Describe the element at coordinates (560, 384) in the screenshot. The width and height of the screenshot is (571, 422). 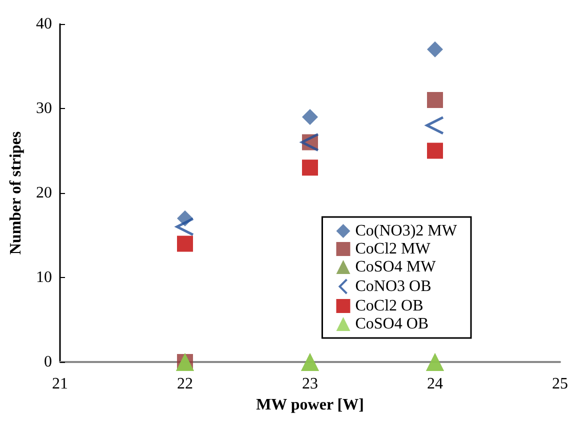
I see `x-tick-label: 25` at that location.